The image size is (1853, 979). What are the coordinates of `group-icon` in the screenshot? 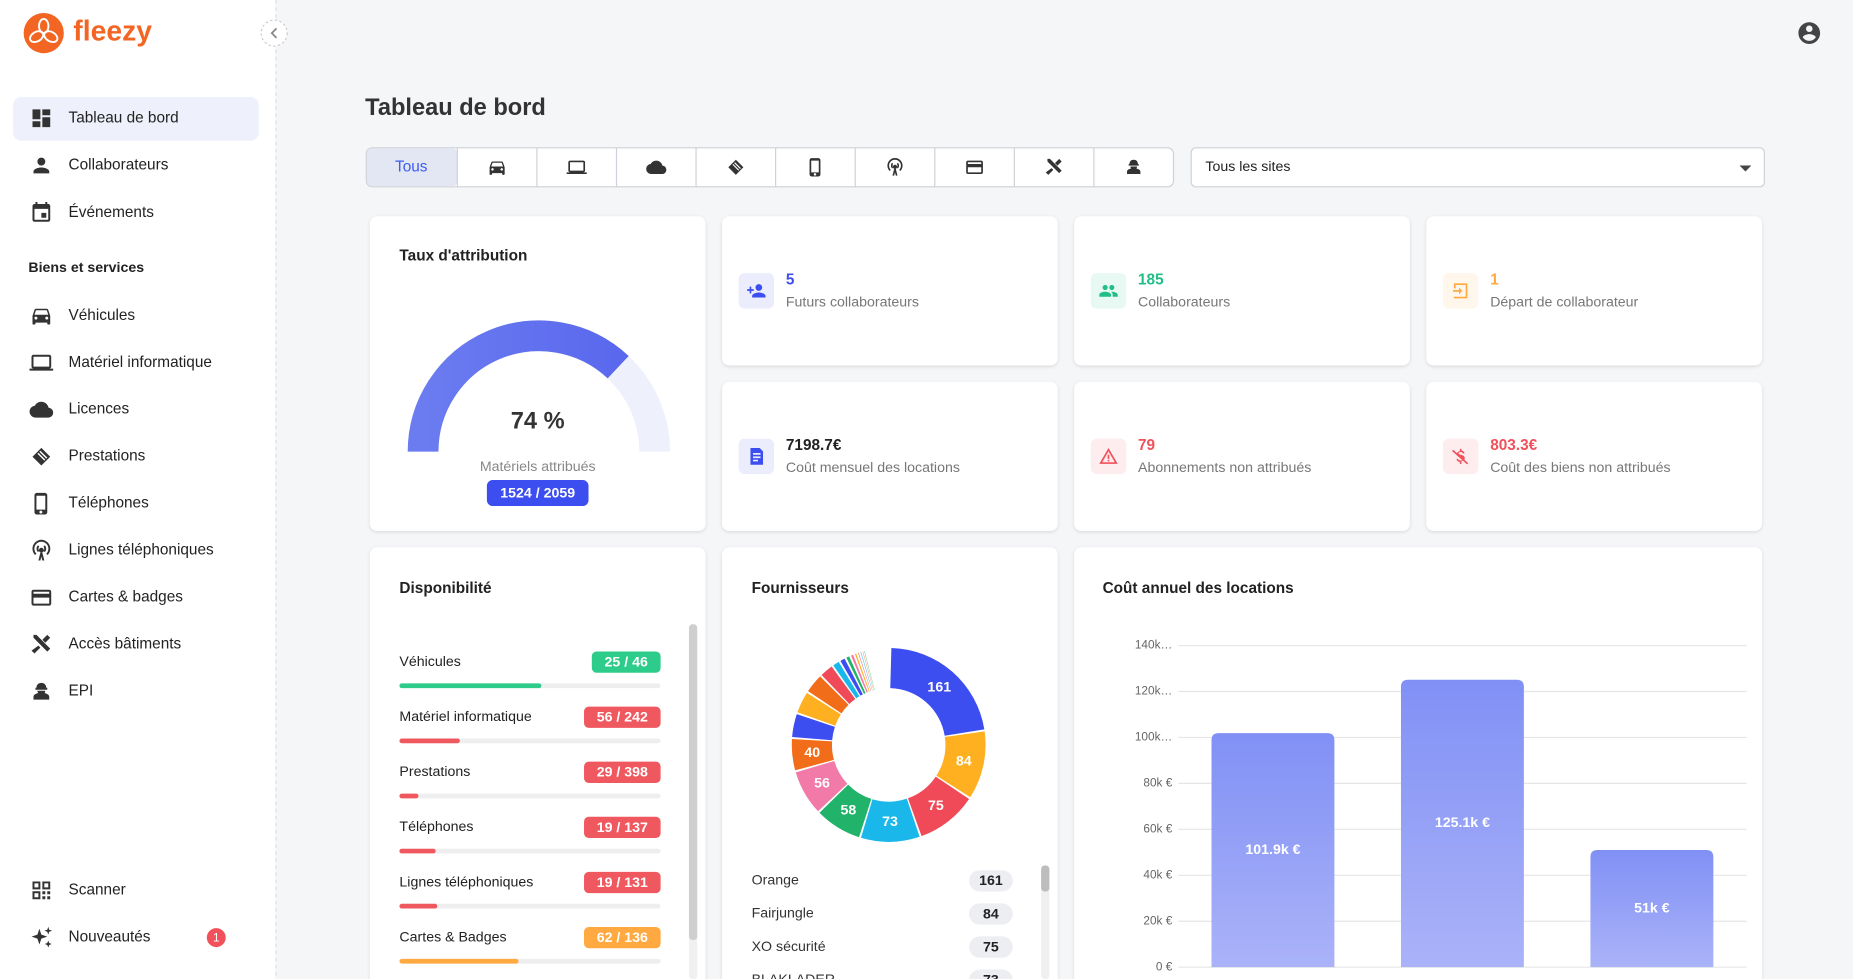 It's located at (1108, 290).